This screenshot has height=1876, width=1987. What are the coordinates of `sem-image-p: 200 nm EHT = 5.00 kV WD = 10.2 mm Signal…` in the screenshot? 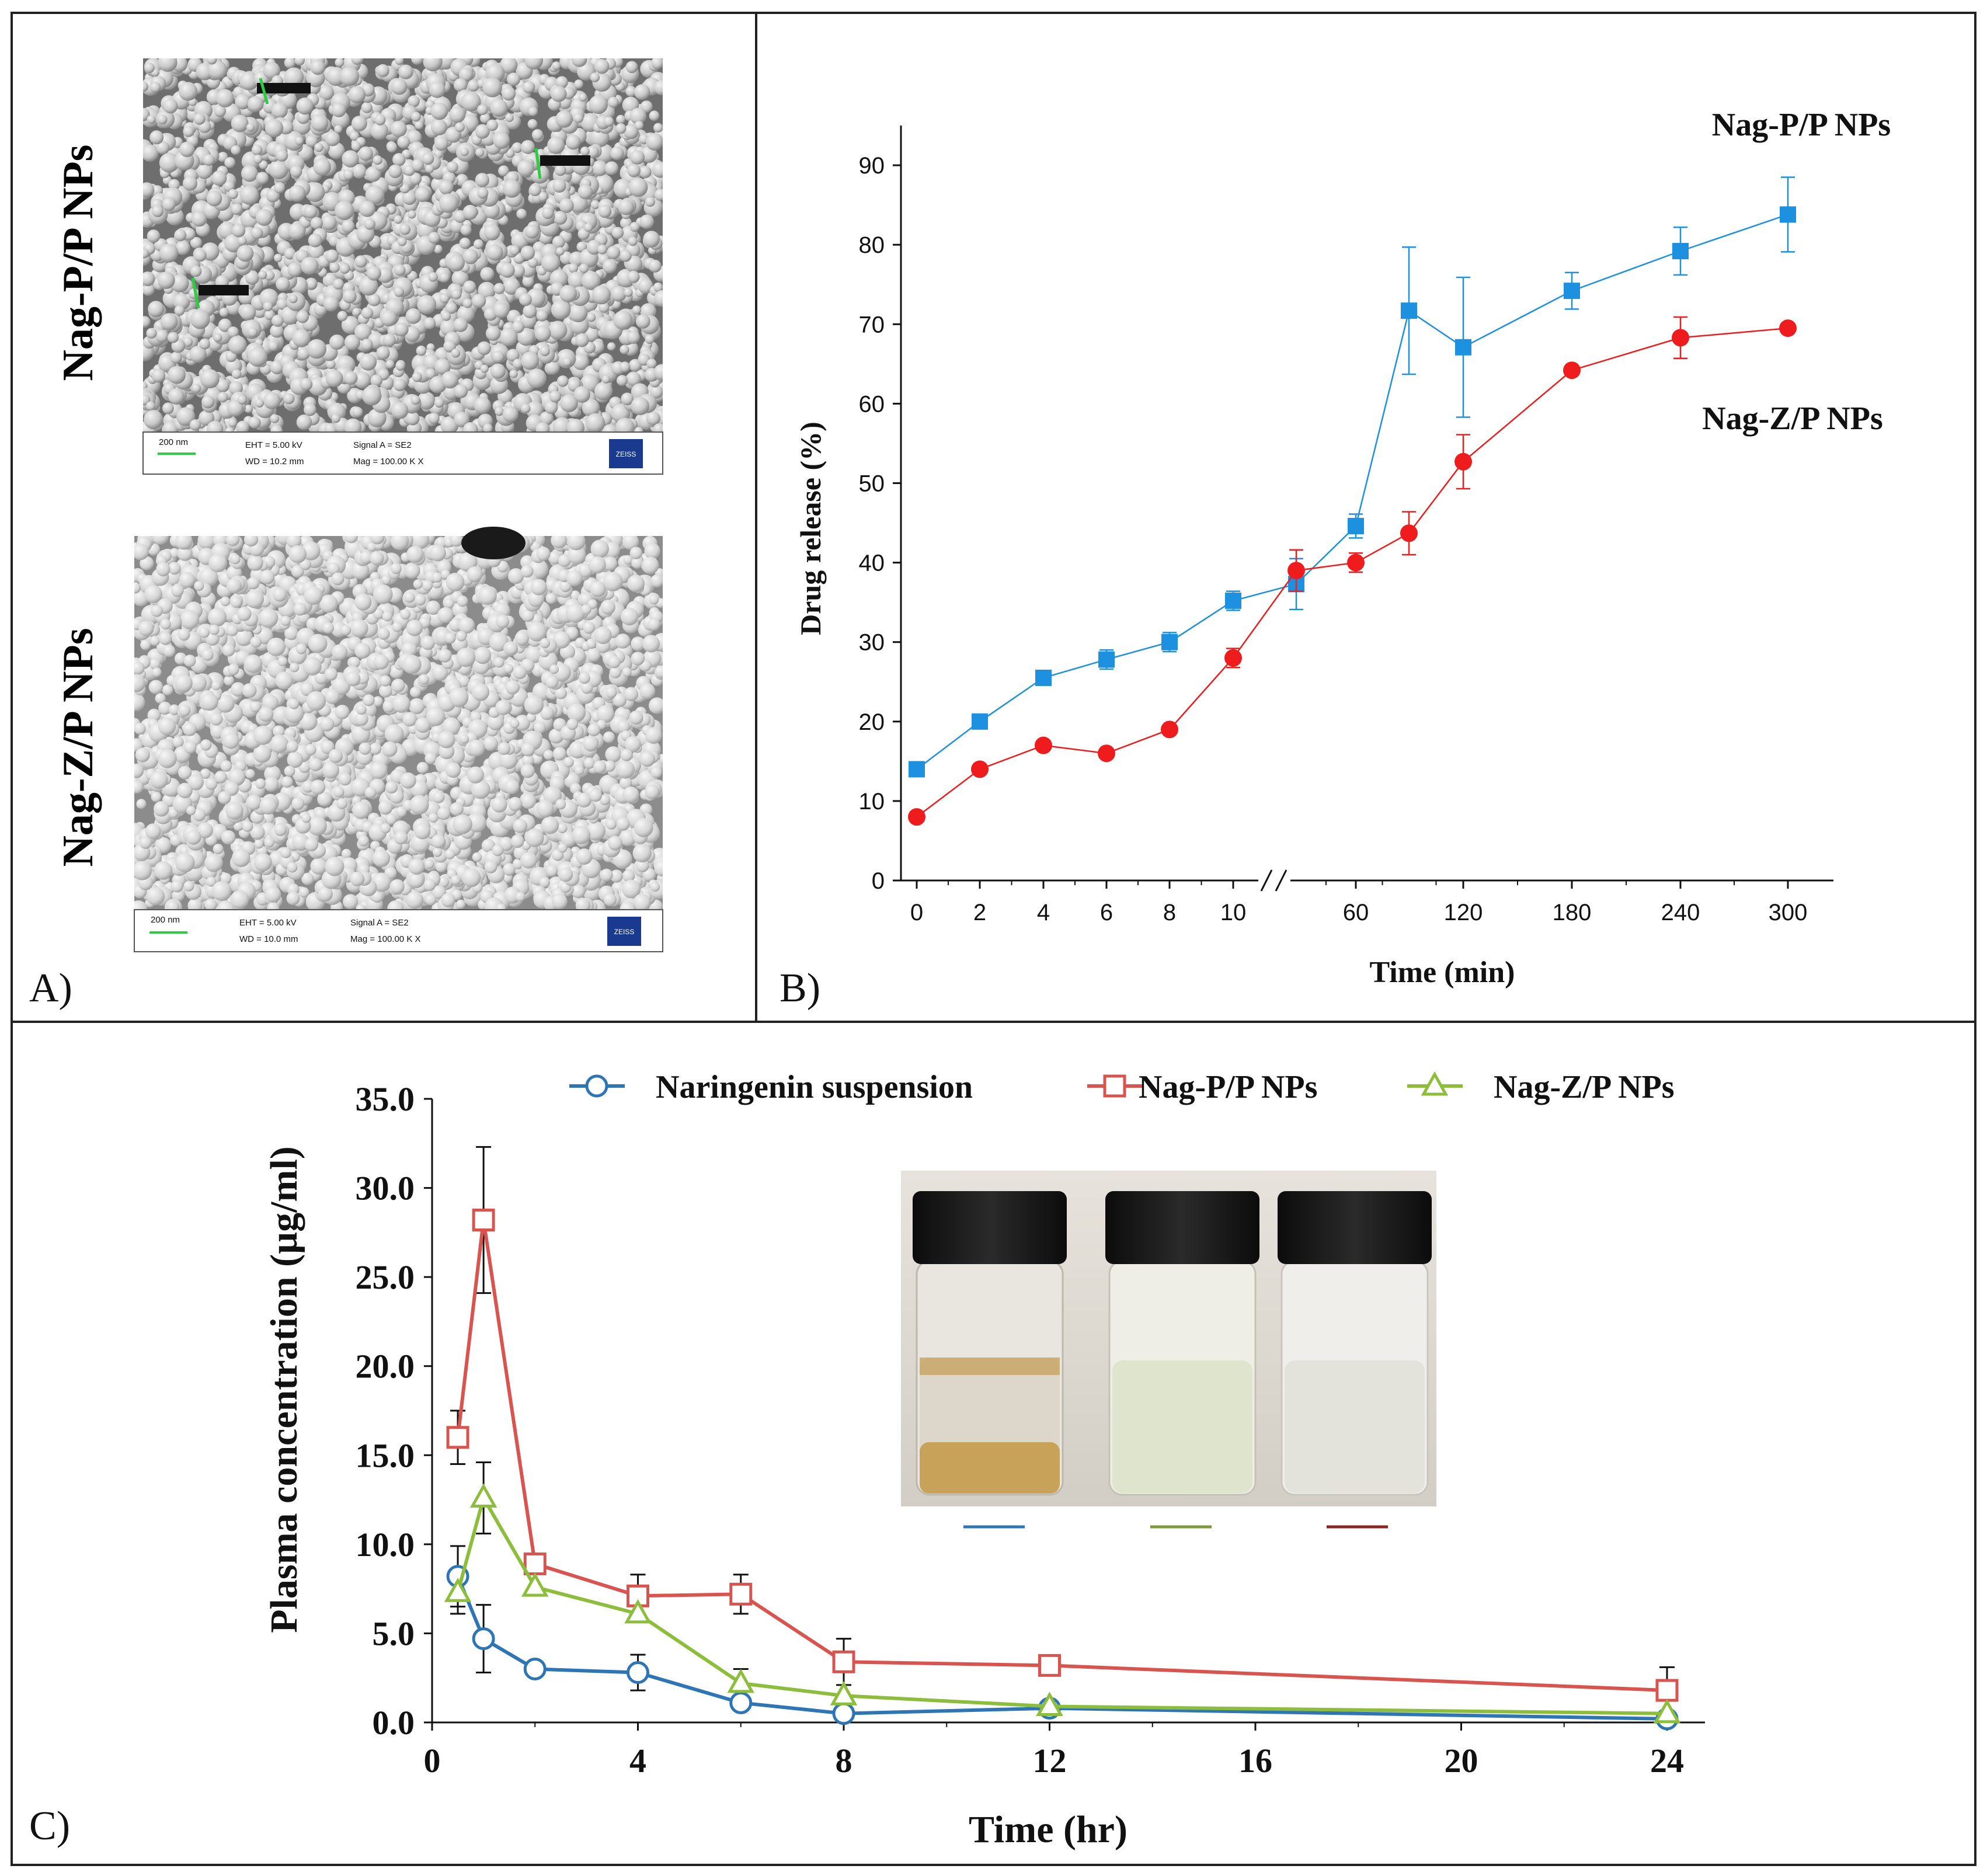 It's located at (402, 266).